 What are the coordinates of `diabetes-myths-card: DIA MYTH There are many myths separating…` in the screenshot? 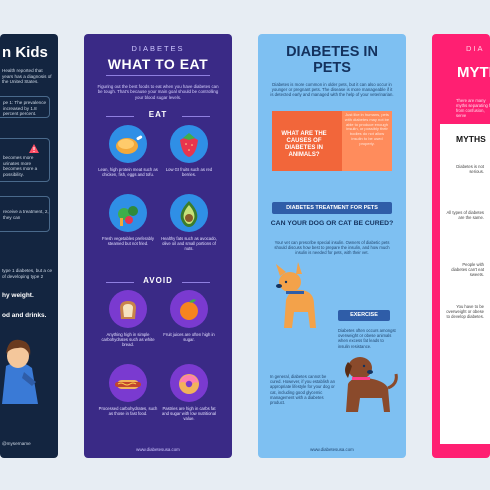 It's located at (461, 246).